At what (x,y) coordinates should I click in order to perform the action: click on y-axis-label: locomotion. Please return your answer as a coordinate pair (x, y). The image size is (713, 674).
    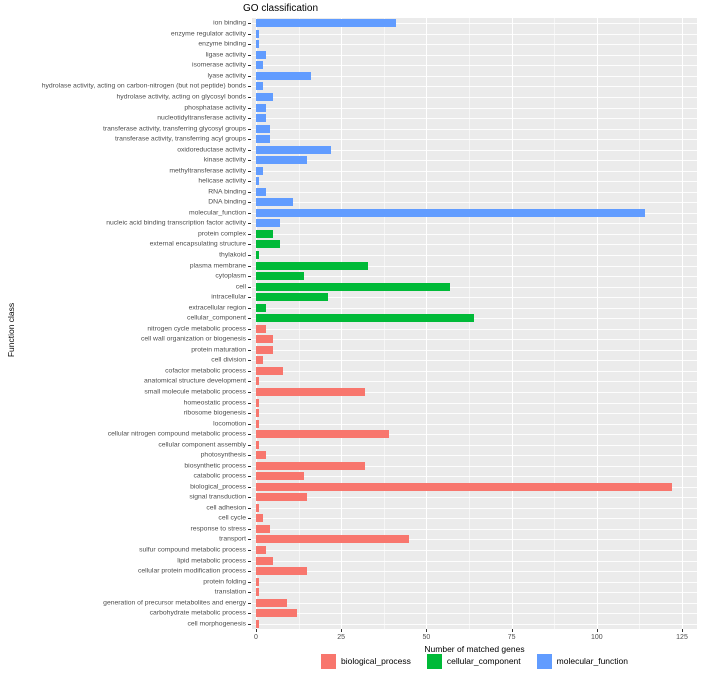
    Looking at the image, I should click on (229, 424).